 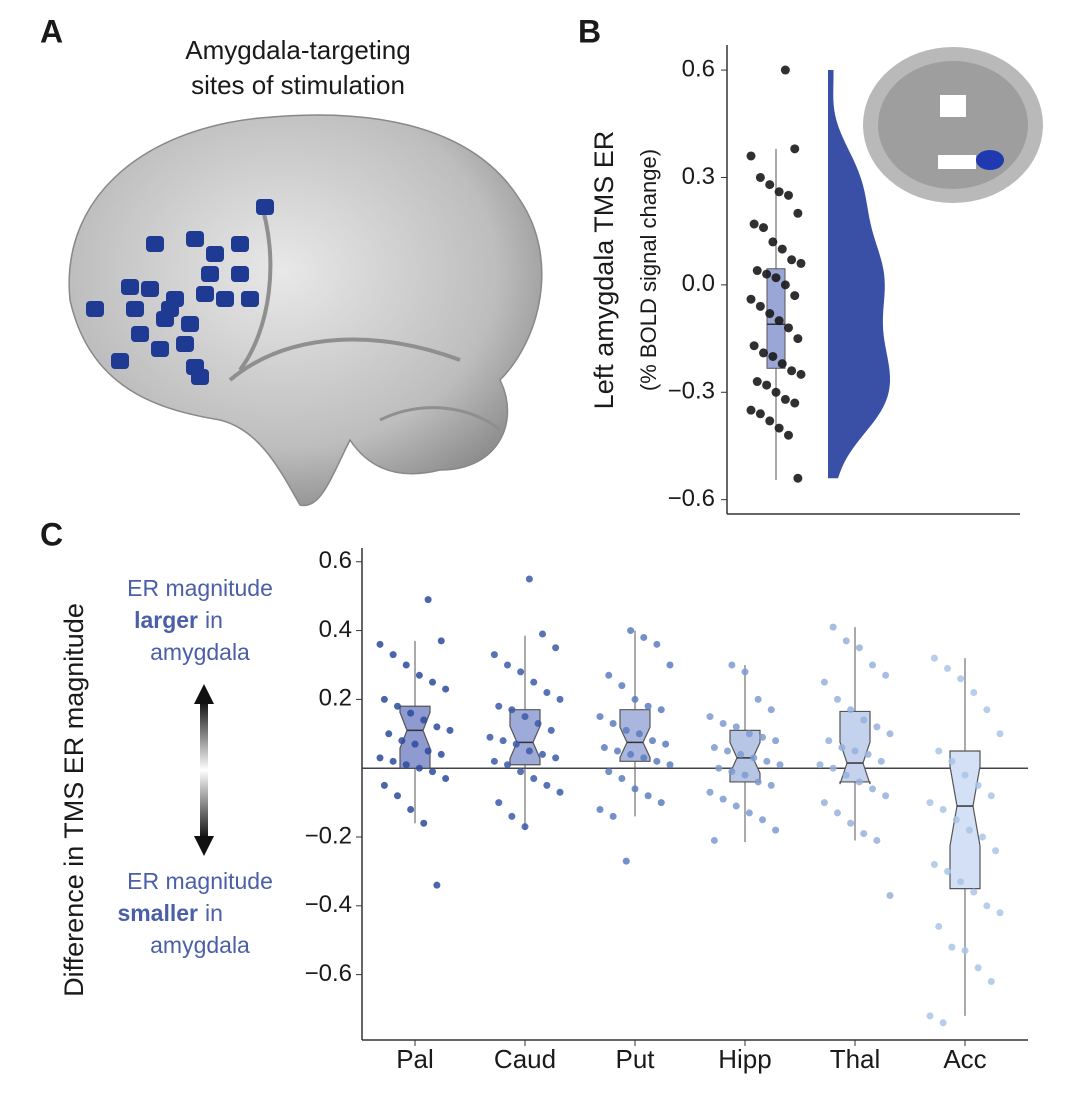 What do you see at coordinates (297, 50) in the screenshot?
I see `panel-title: Amygdala-targeting` at bounding box center [297, 50].